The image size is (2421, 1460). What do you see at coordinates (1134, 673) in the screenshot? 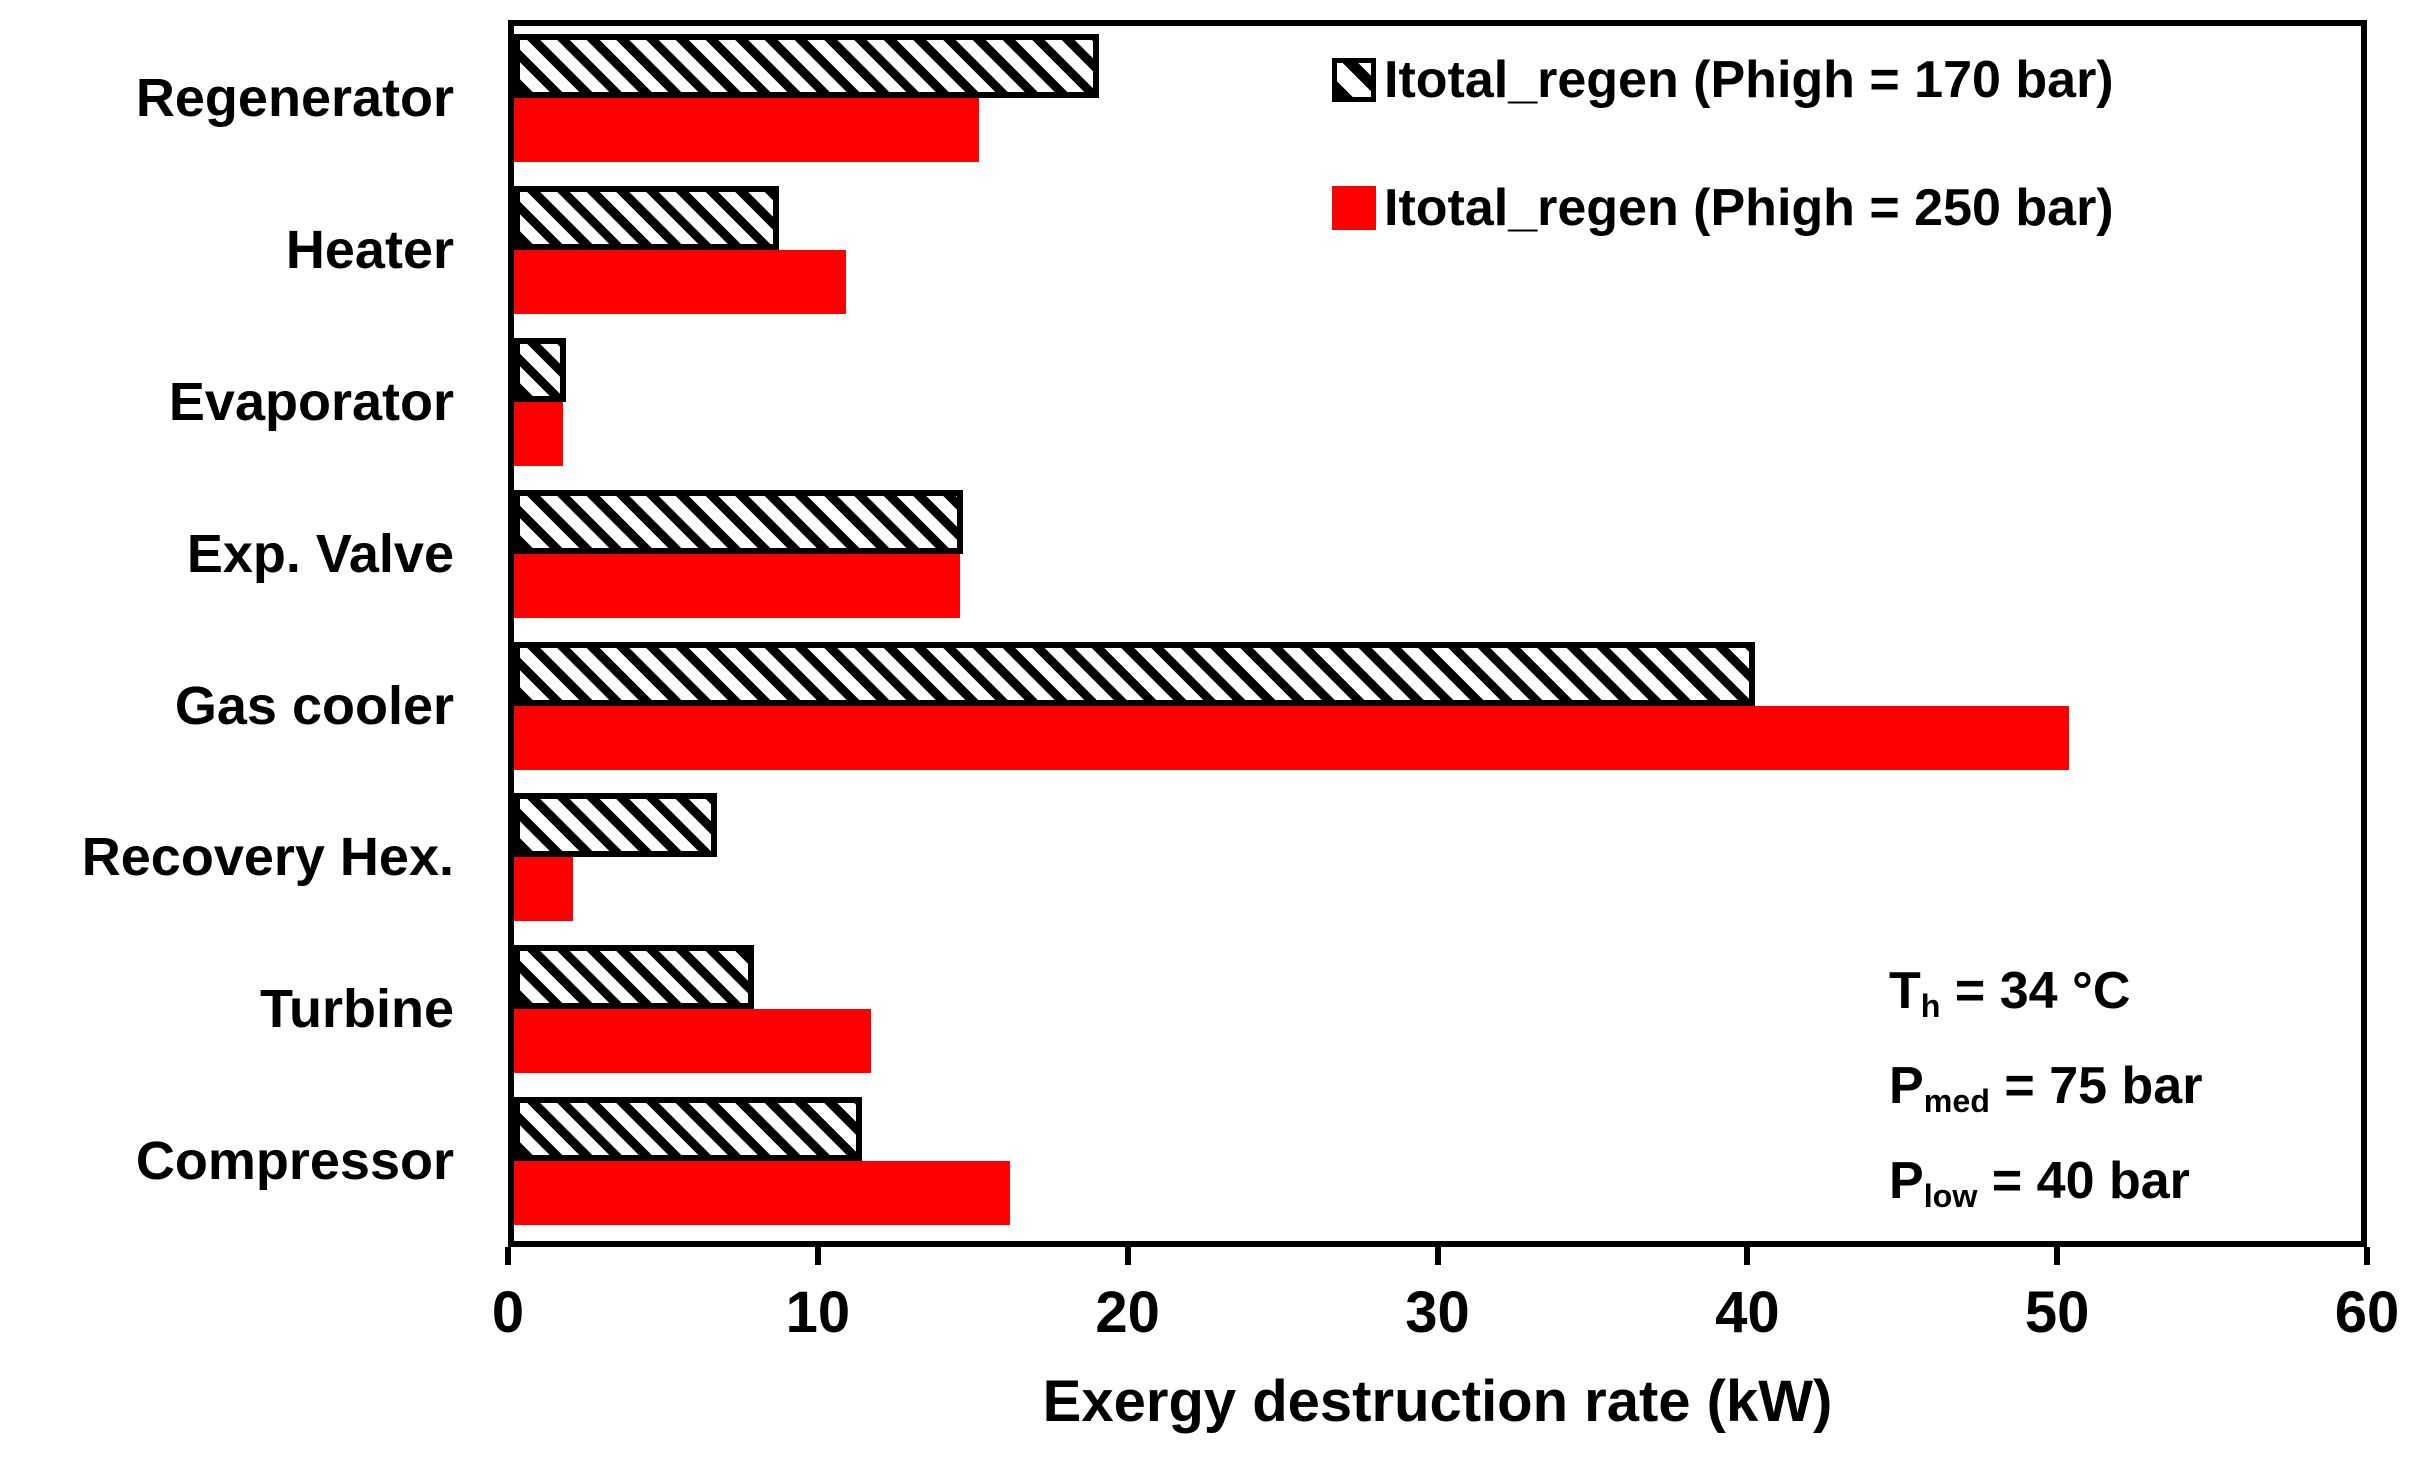
I see `bar-phigh170-gas-cooler` at bounding box center [1134, 673].